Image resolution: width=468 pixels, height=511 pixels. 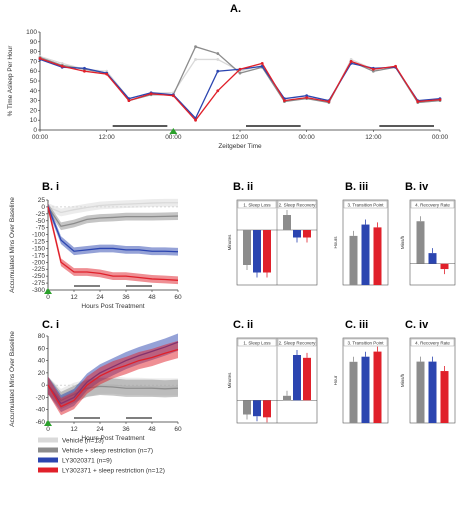 What do you see at coordinates (272, 242) in the screenshot?
I see `chart-Bii: 1. Sleep Loss 2. Sleep Recovery Minutes` at bounding box center [272, 242].